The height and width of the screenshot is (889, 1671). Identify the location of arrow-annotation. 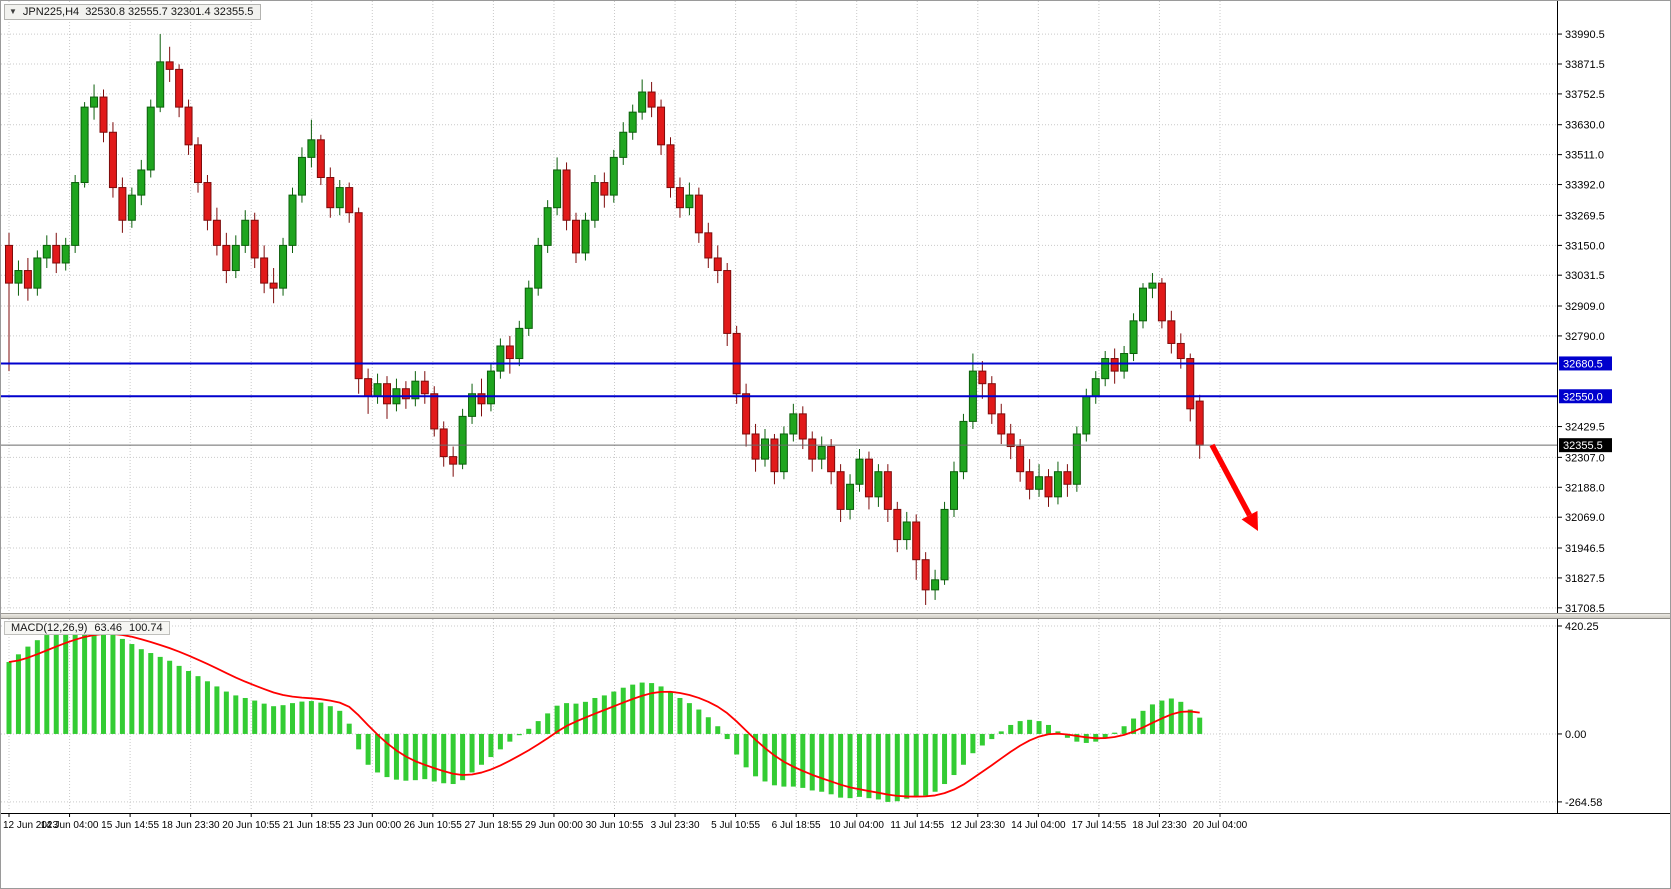
(1230, 480).